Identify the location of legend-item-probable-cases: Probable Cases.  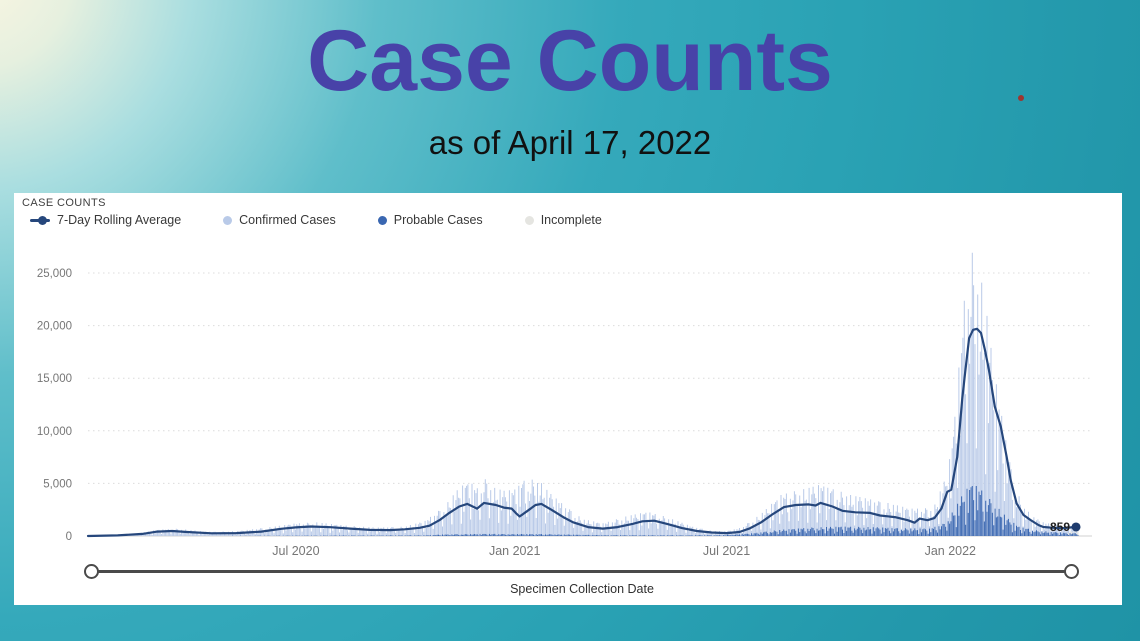
(430, 220).